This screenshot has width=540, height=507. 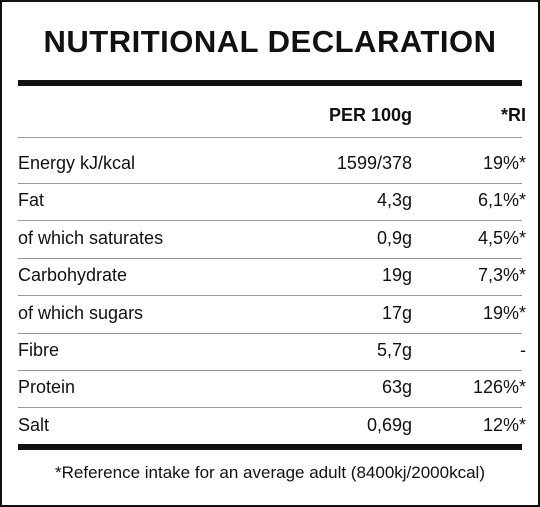 I want to click on nutrient-name: of which saturates, so click(x=91, y=237).